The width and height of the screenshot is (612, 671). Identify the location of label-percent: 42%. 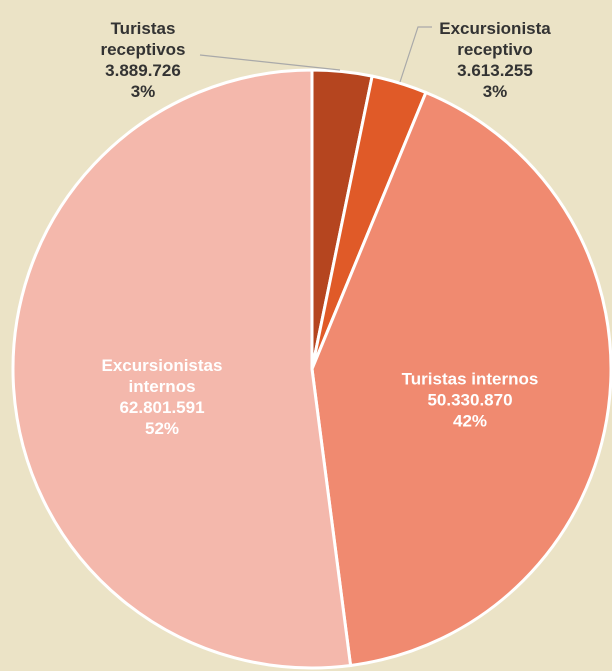
(470, 421).